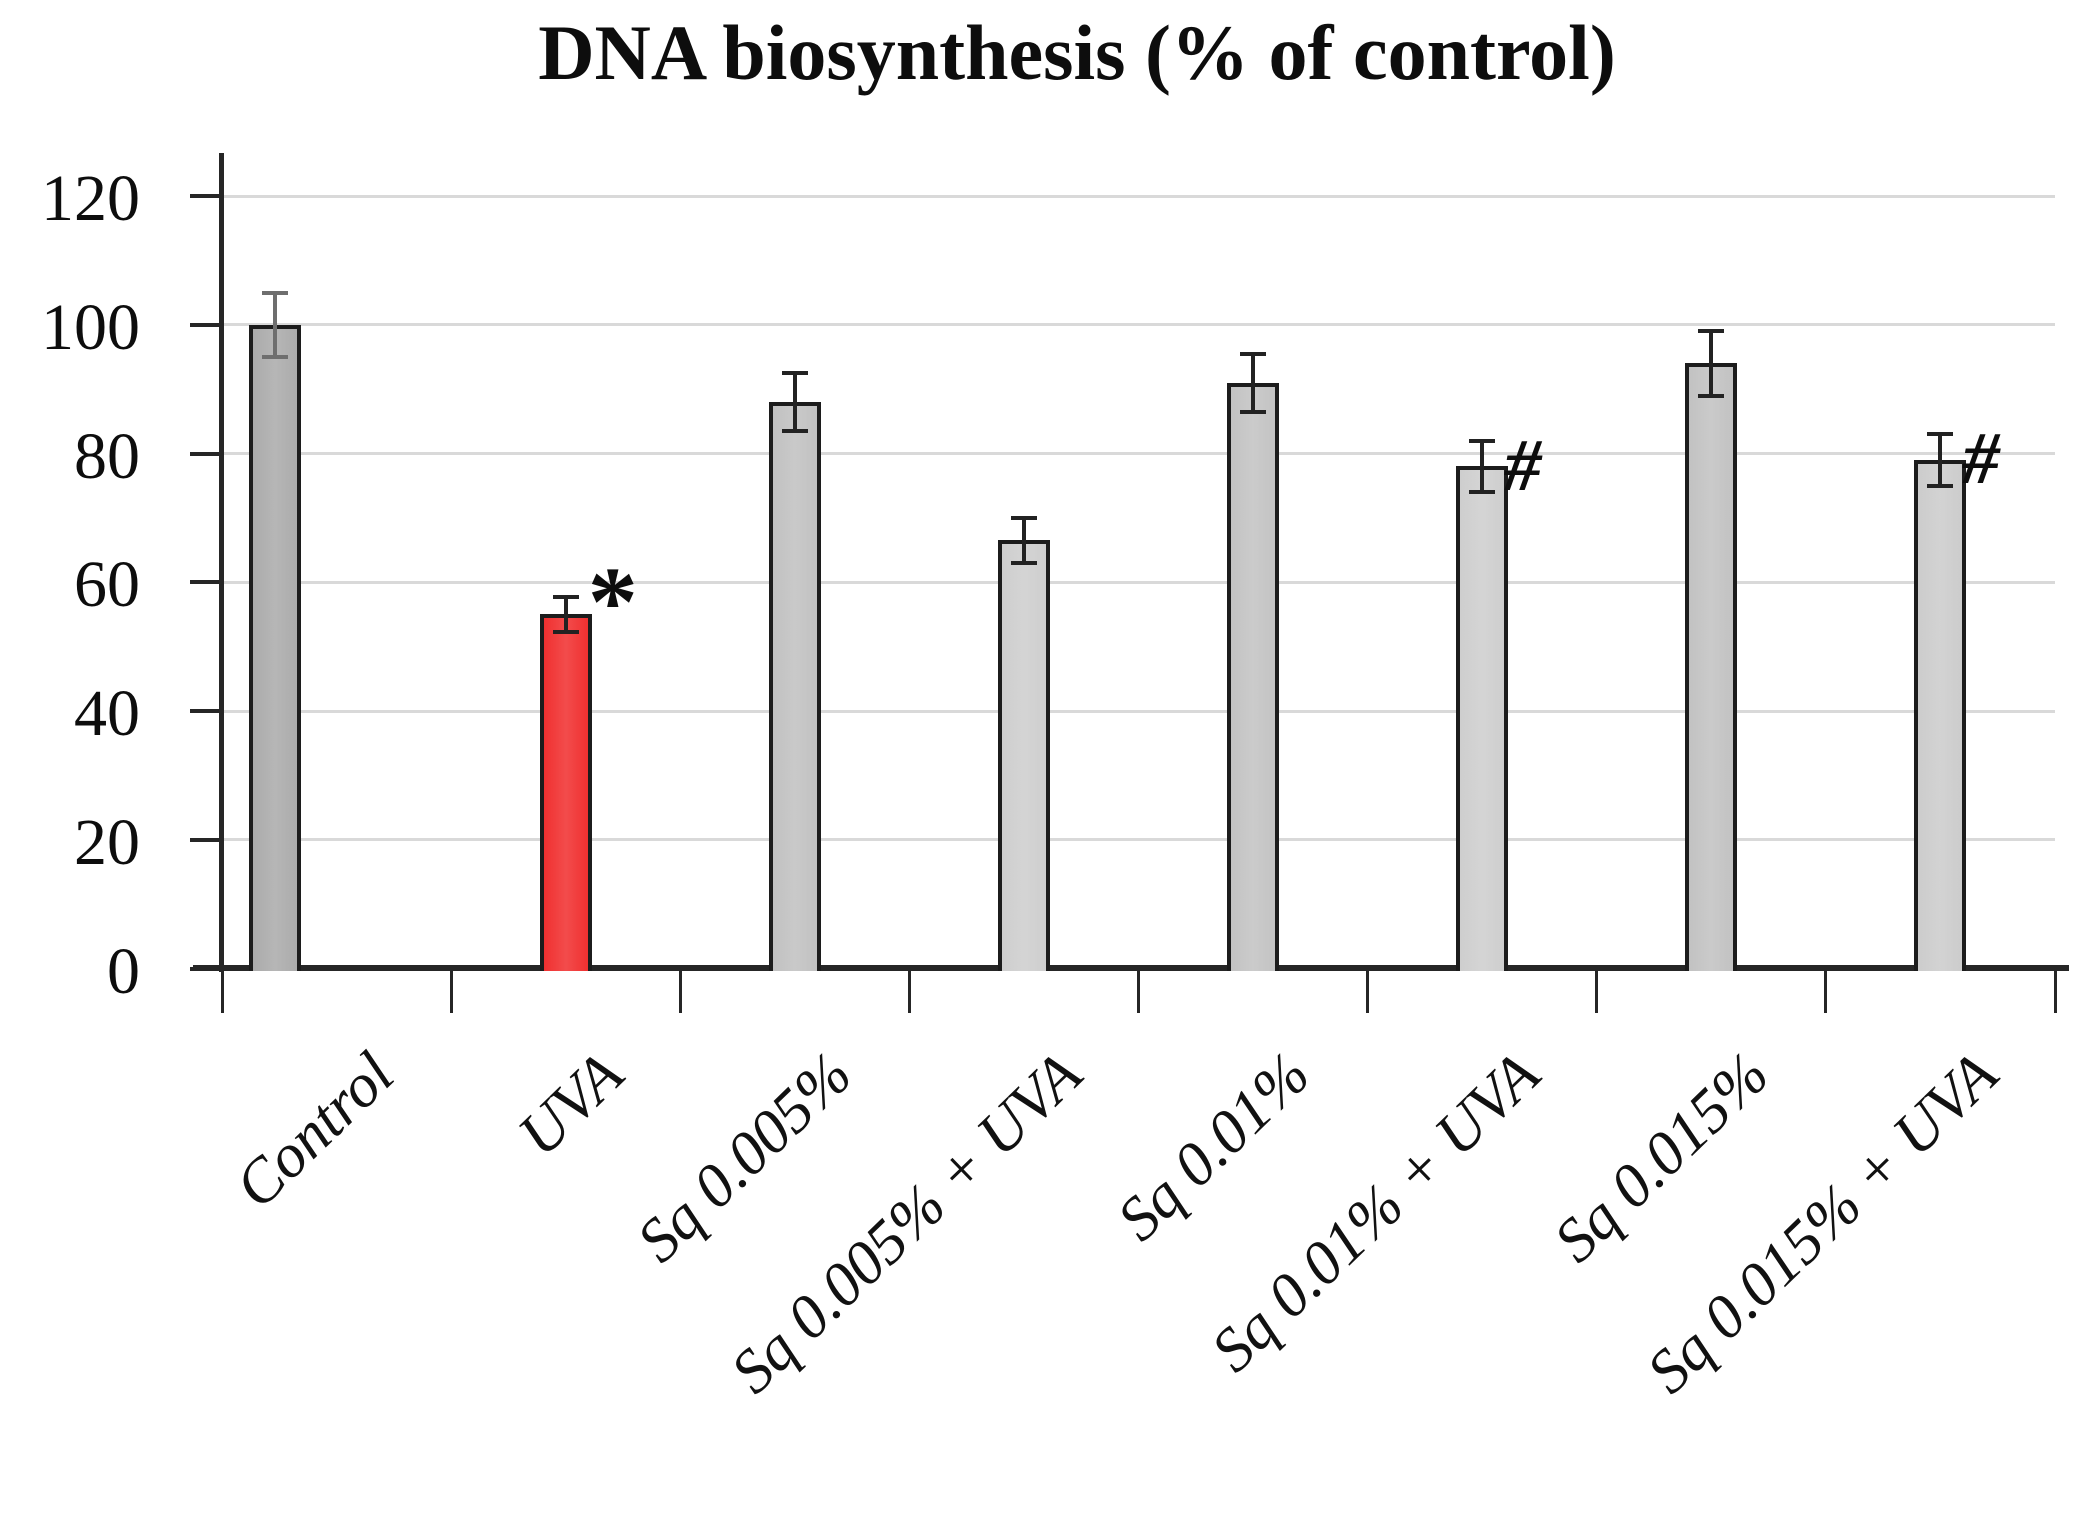  I want to click on y-axis-line, so click(221, 562).